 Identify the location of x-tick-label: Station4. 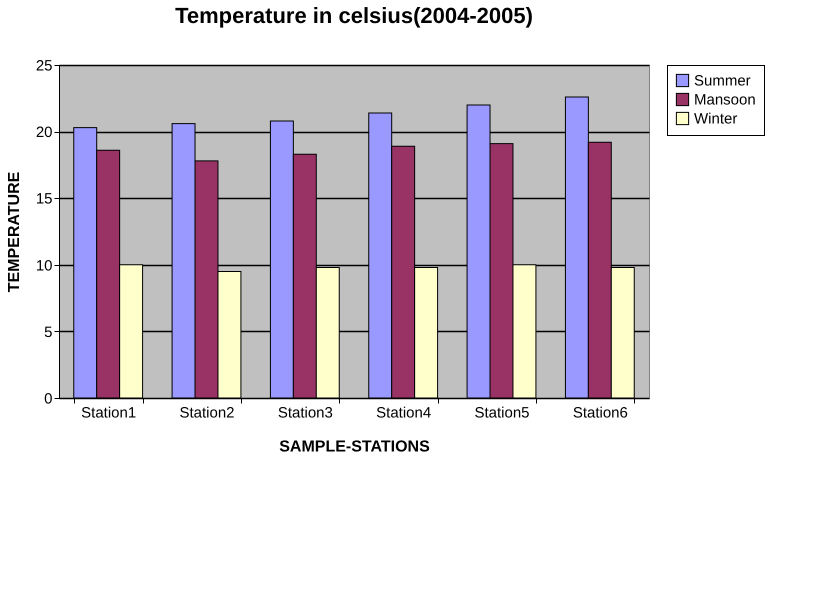
(404, 413).